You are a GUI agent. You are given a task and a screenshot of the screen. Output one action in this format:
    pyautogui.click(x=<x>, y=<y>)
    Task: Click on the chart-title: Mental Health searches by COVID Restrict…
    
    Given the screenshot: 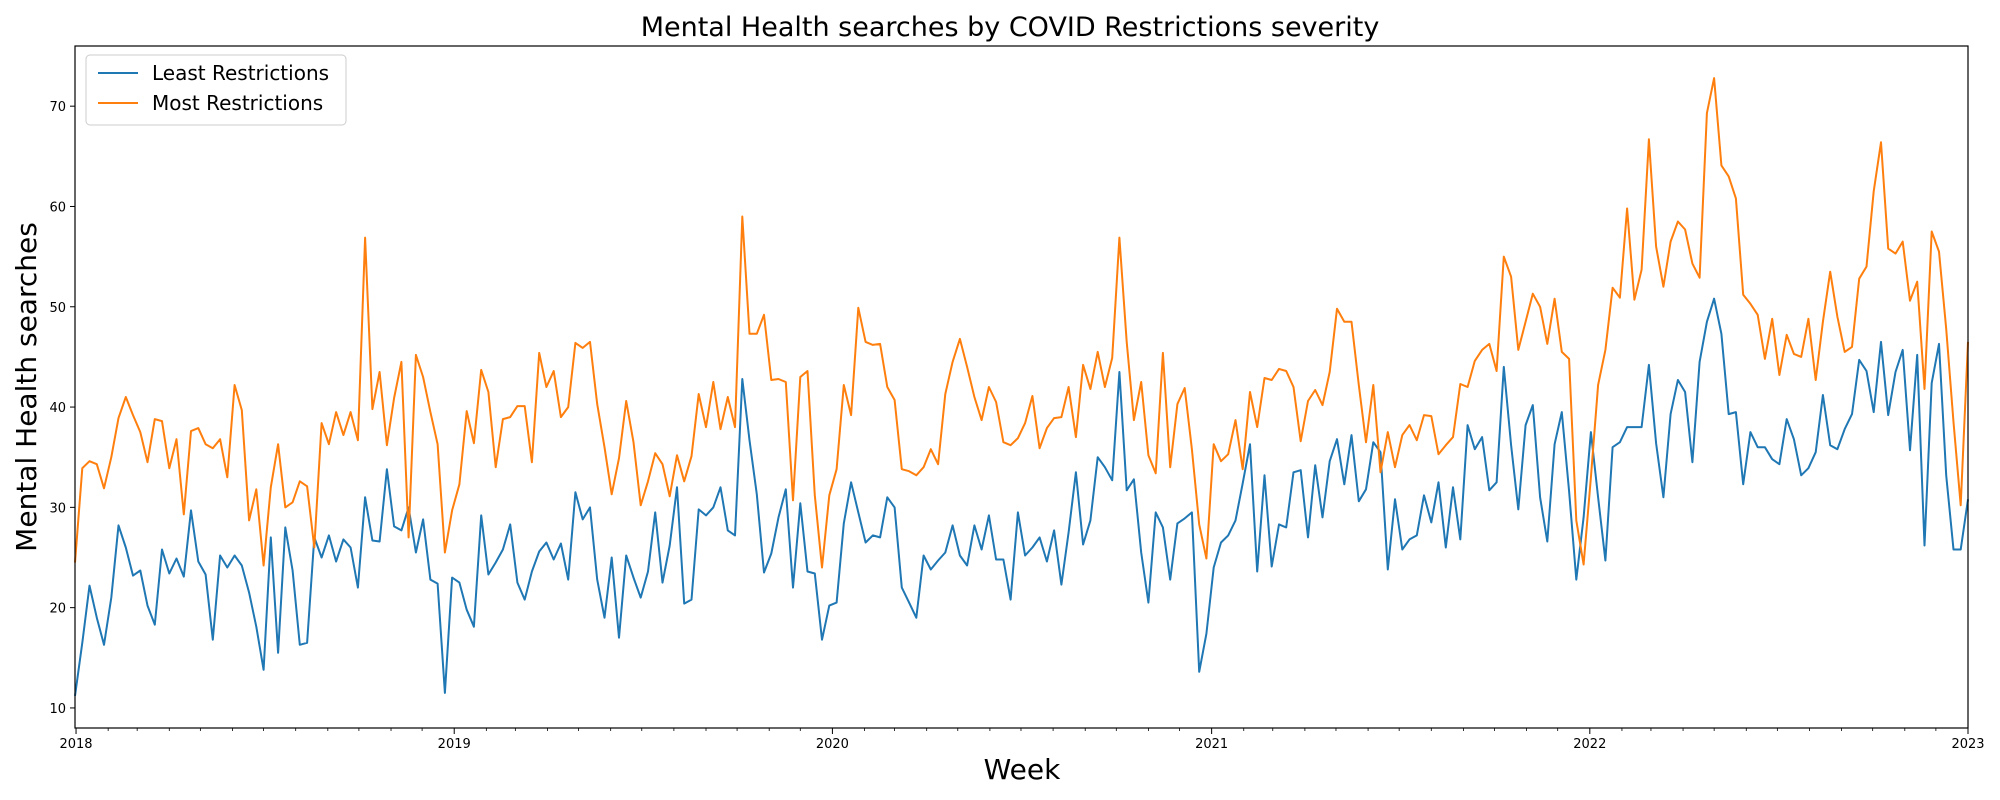 What is the action you would take?
    pyautogui.click(x=1010, y=27)
    